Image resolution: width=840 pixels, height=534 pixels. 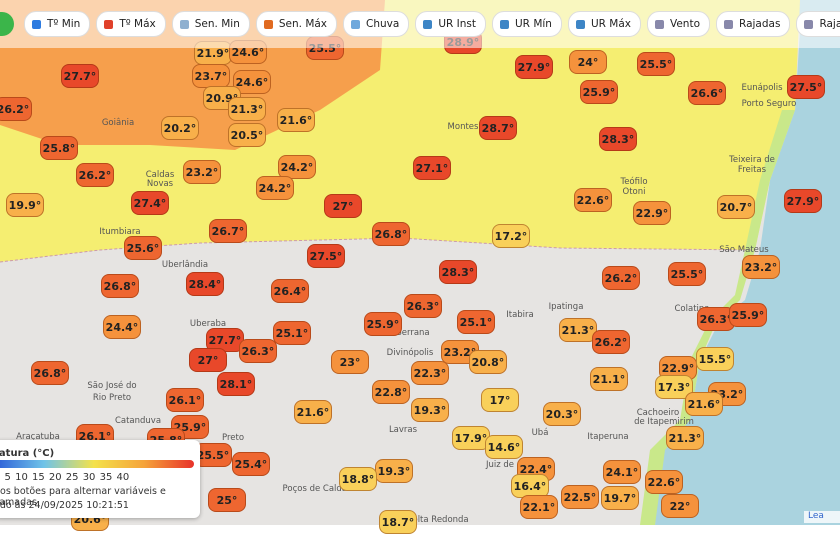 I want to click on temperature-marker: 27.4°, so click(x=150, y=203).